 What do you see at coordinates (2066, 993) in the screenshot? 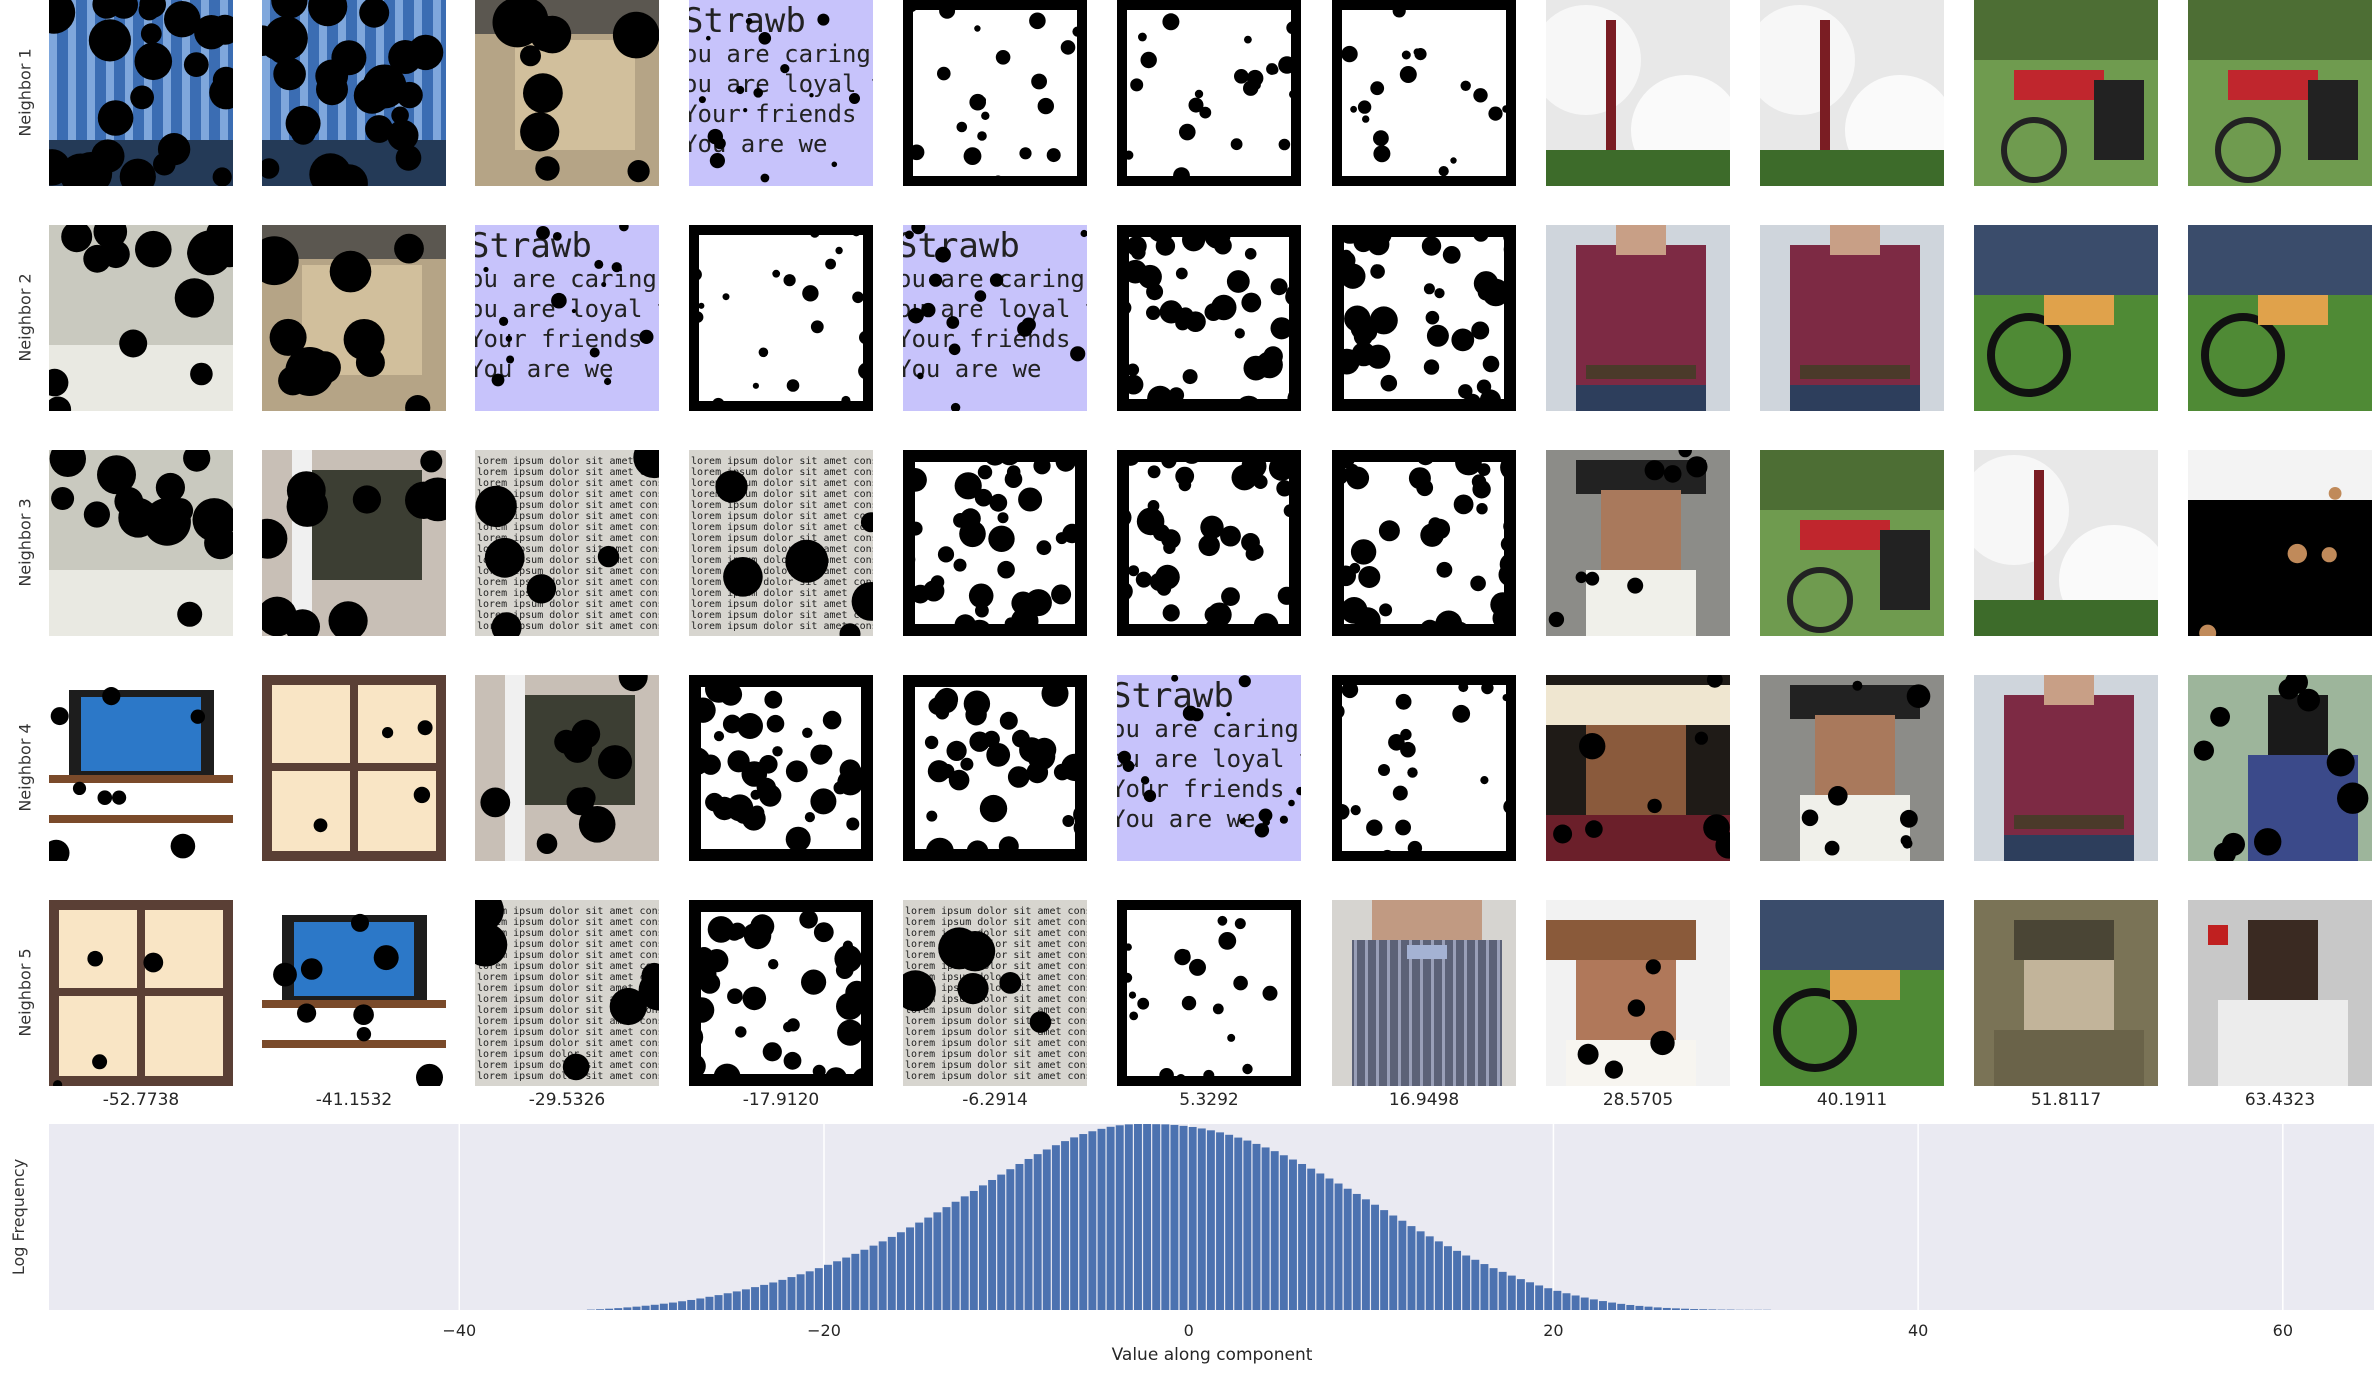
I see `thumbnail-soldier-sepia-photo` at bounding box center [2066, 993].